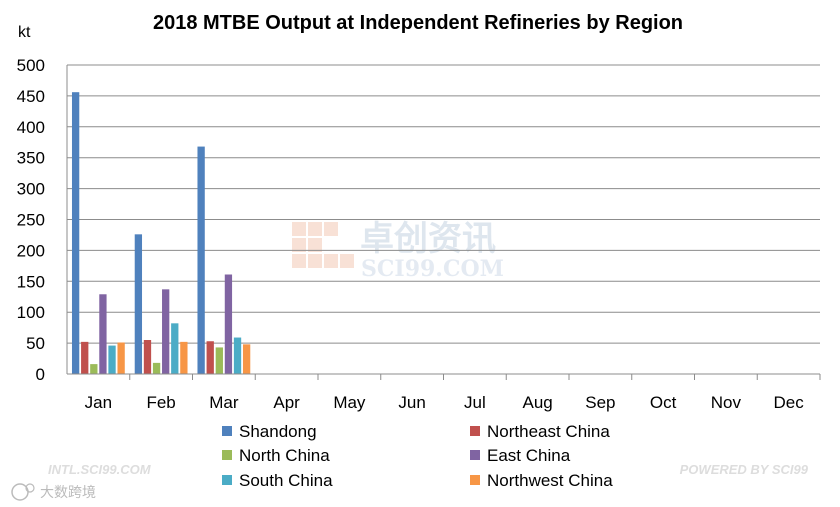  What do you see at coordinates (726, 402) in the screenshot?
I see `x-tick-label: Nov` at bounding box center [726, 402].